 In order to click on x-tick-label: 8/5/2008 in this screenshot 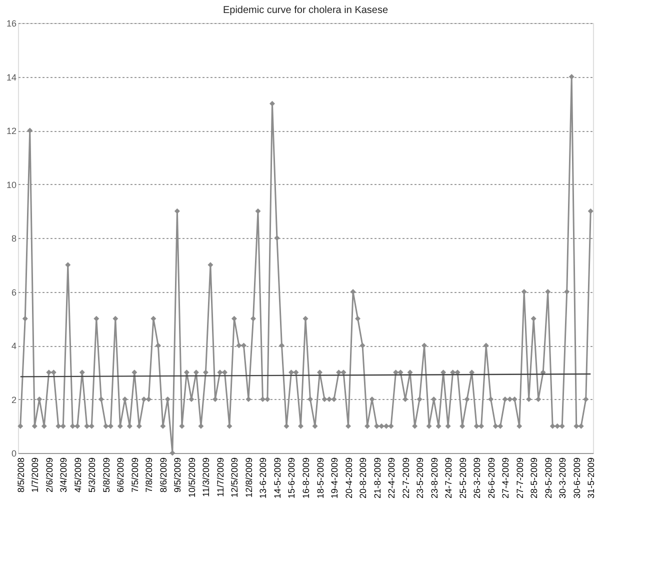, I will do `click(21, 475)`.